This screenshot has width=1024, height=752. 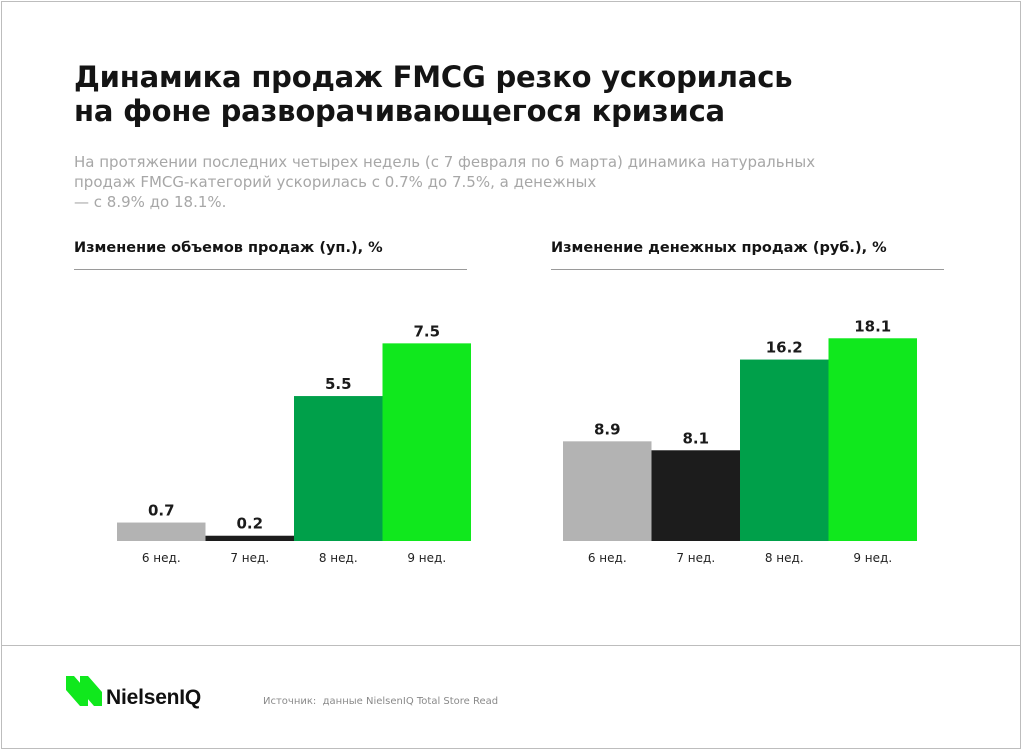 What do you see at coordinates (150, 202) in the screenshot?
I see `subtitle-line-3: — с 8.9% до 18.1%.` at bounding box center [150, 202].